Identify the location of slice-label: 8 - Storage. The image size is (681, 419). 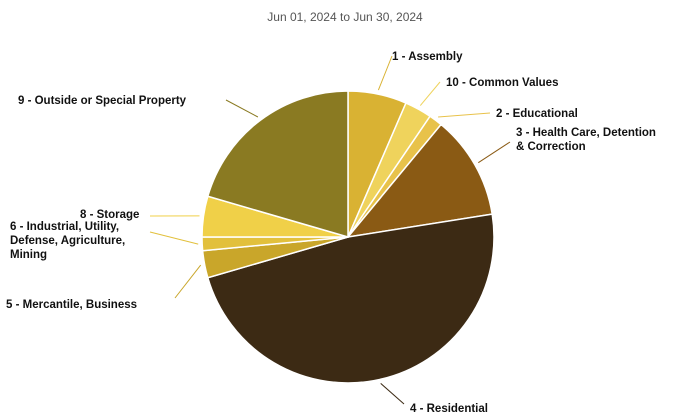
(109, 215).